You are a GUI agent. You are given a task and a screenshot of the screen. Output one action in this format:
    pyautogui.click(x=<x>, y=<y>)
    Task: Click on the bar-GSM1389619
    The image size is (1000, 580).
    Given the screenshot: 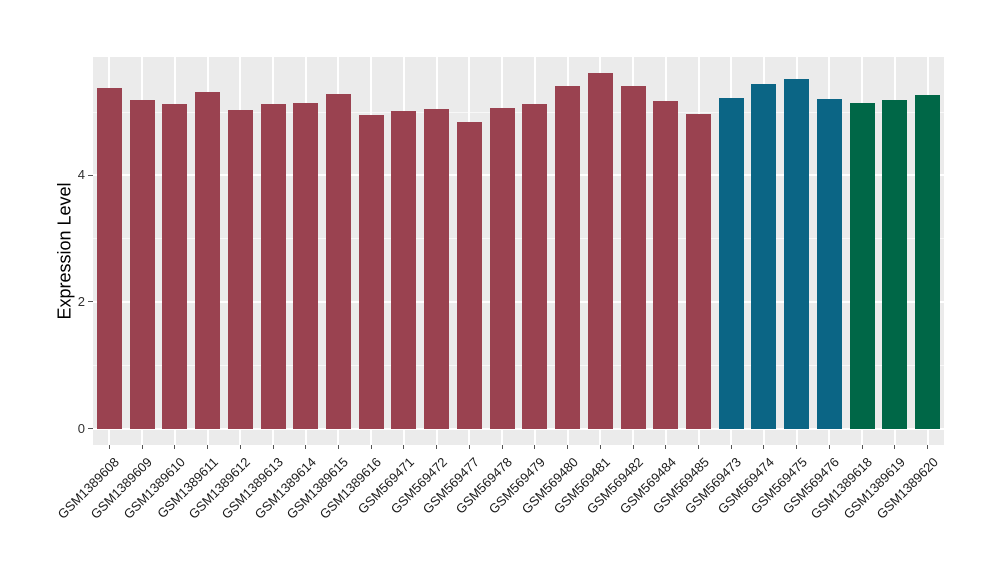 What is the action you would take?
    pyautogui.click(x=895, y=264)
    